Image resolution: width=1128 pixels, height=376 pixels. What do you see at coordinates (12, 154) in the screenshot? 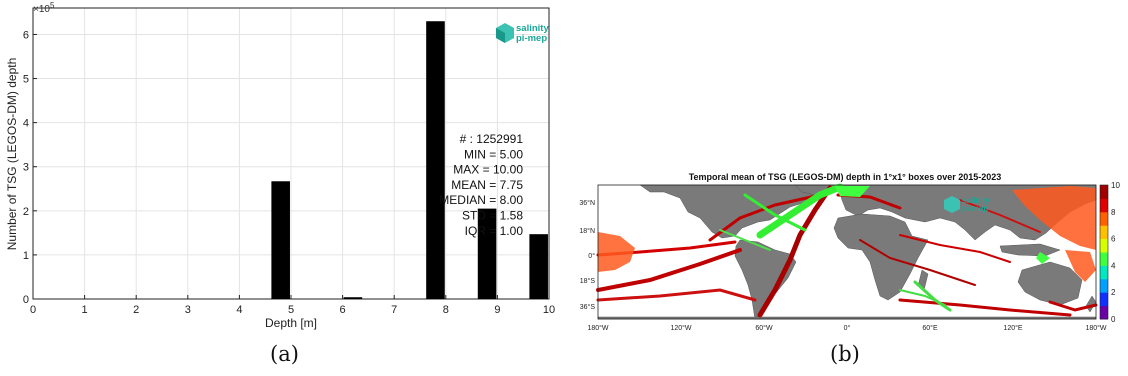
I see `y-axis-label: Number of TSG (LEGOS-DM) depth` at bounding box center [12, 154].